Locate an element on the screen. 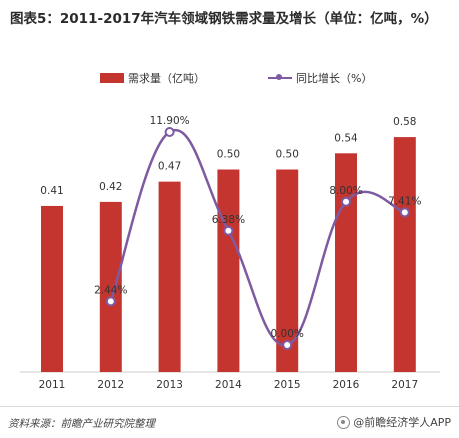  bar-label-2015: 0.50 is located at coordinates (287, 155).